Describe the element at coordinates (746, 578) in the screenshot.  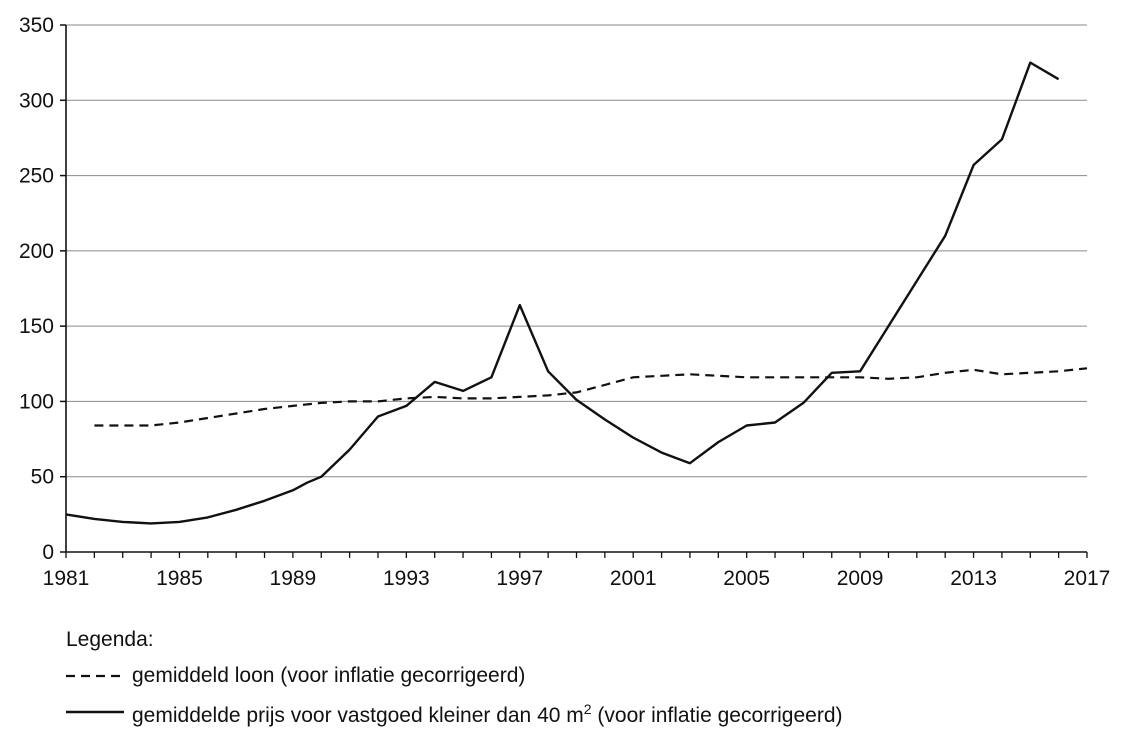
I see `x-tick-label: 2005` at that location.